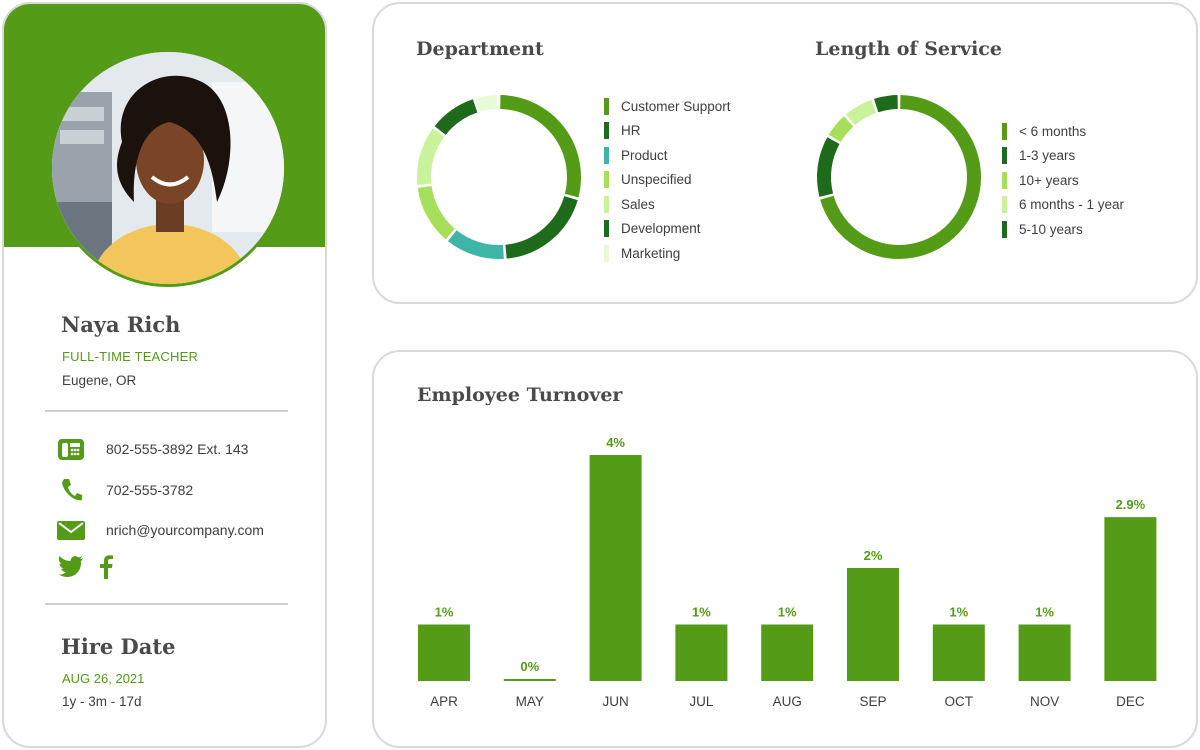 This screenshot has width=1200, height=750. Describe the element at coordinates (841, 129) in the screenshot. I see `donut-slice-10-years` at that location.